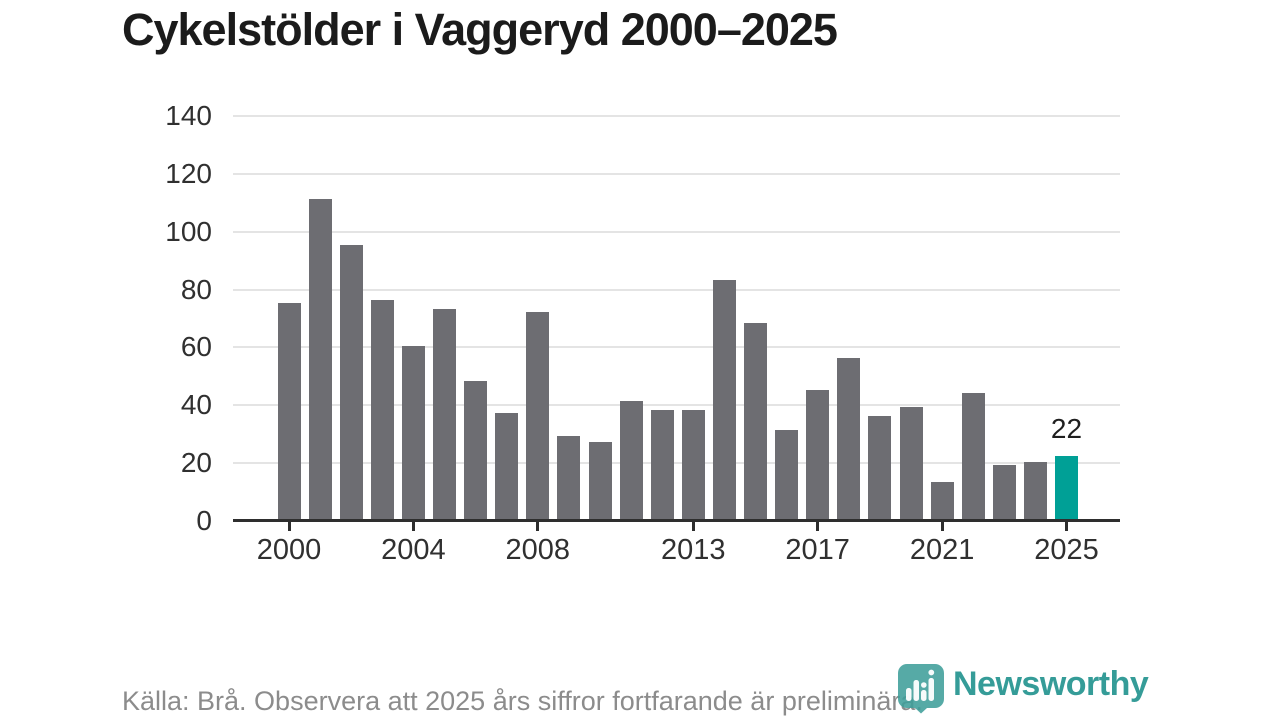 This screenshot has height=720, width=1280. I want to click on bar-2025, so click(1066, 488).